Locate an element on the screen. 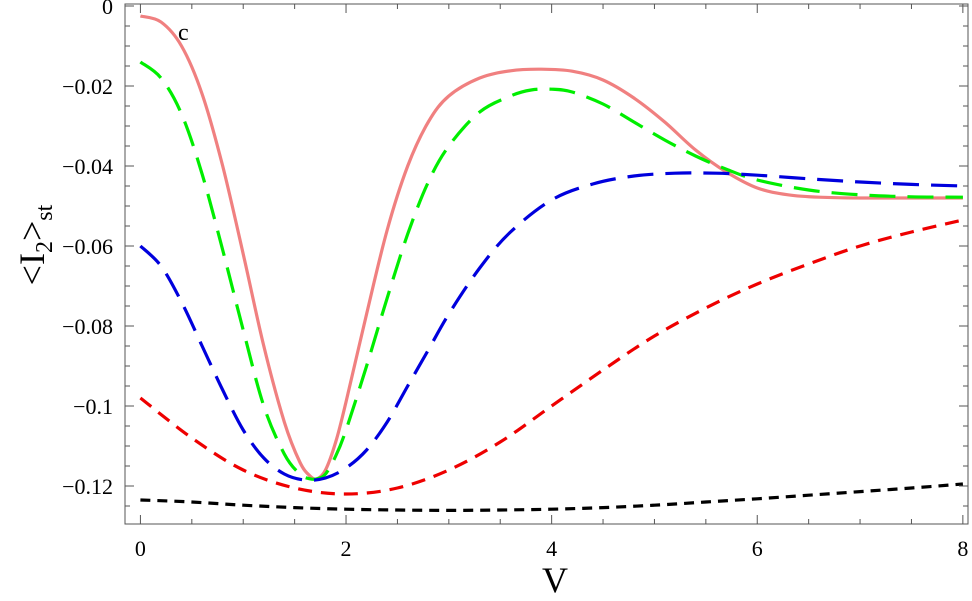  y-axis-title-sub2: st is located at coordinates (45, 212).